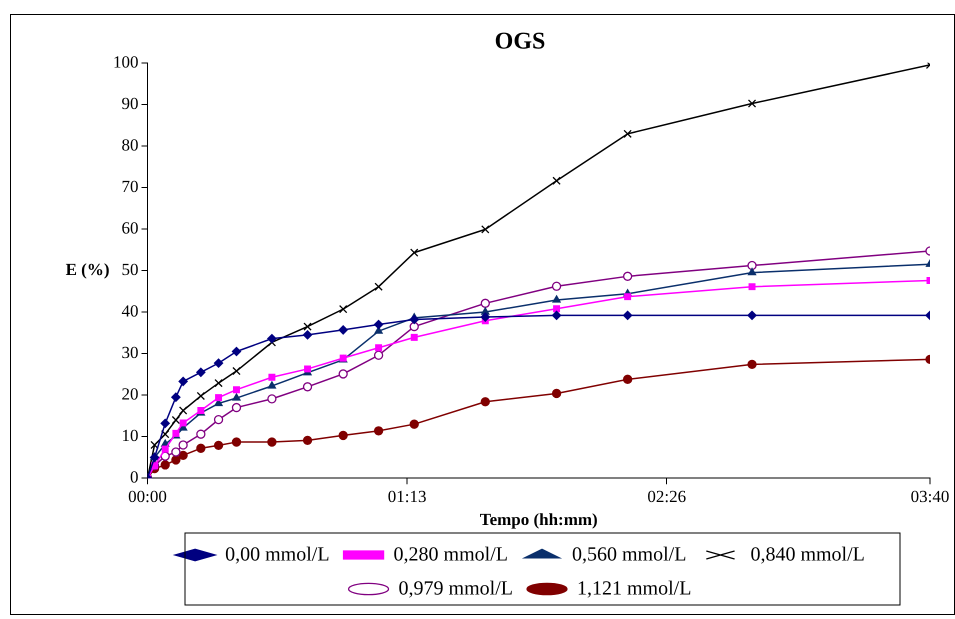 This screenshot has width=955, height=619. I want to click on x-tick-label: 03:40, so click(930, 496).